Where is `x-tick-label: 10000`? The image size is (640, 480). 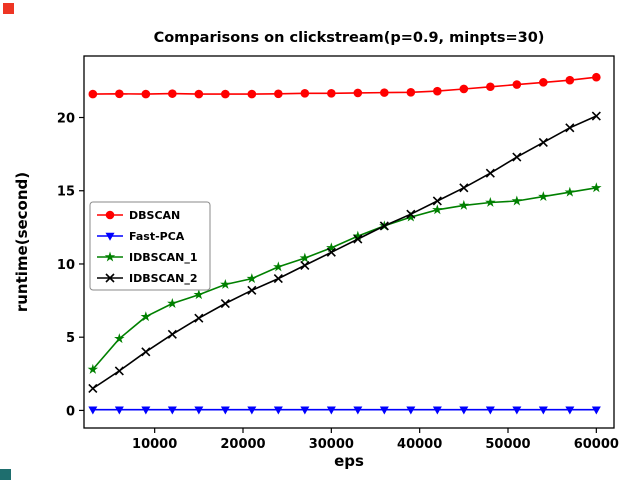 x-tick-label: 10000 is located at coordinates (154, 444).